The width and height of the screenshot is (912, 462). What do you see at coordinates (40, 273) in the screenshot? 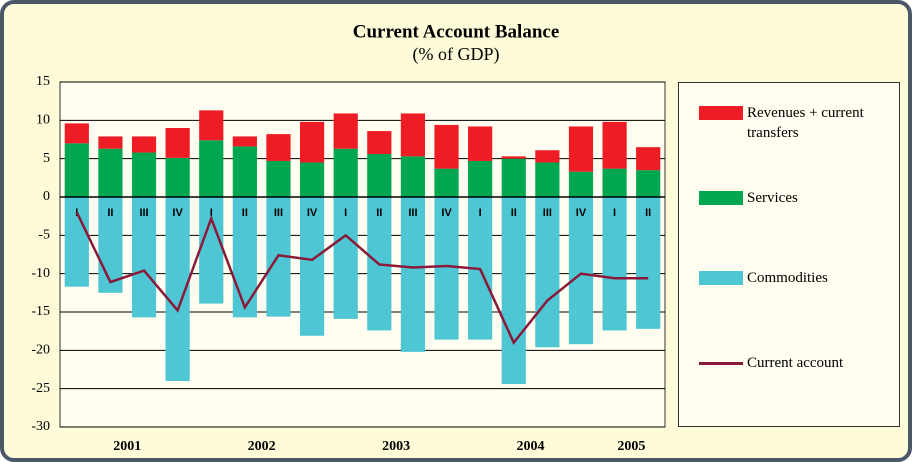
I see `y-tick-label: -10` at bounding box center [40, 273].